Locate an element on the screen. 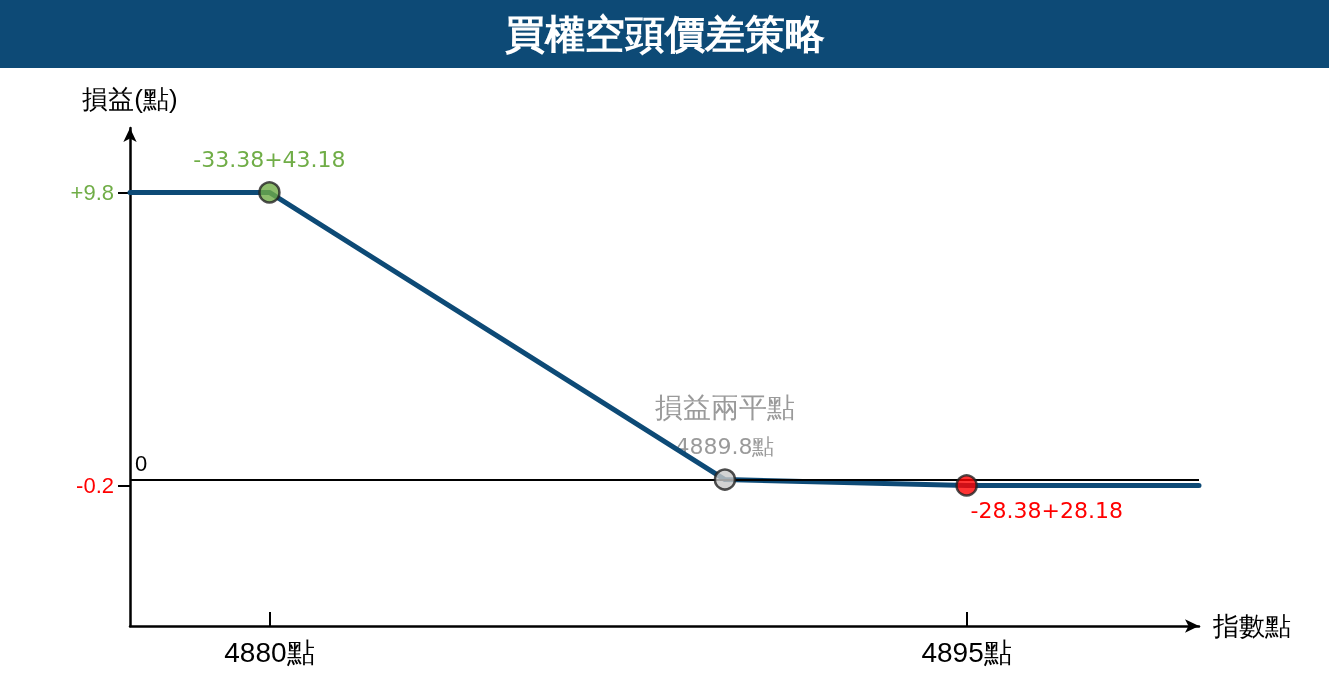  annotation: -33.38+43.18 is located at coordinates (269, 159).